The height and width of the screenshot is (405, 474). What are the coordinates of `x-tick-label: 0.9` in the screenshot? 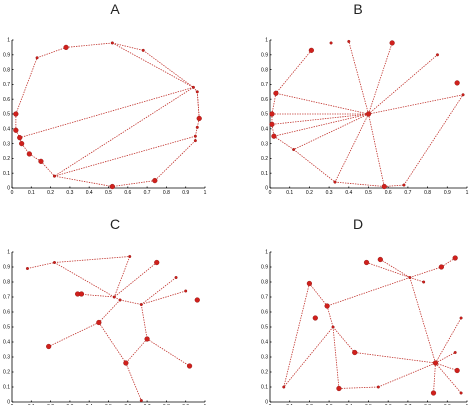 It's located at (185, 193).